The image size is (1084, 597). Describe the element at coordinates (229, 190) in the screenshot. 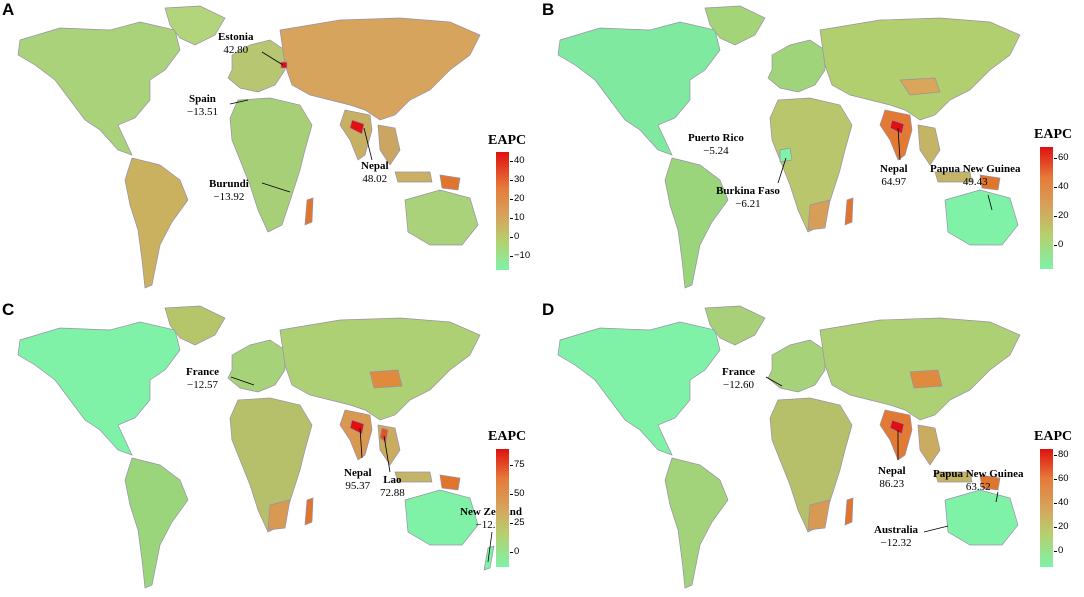

I see `annotation-burundi: Burundi −13.92` at that location.